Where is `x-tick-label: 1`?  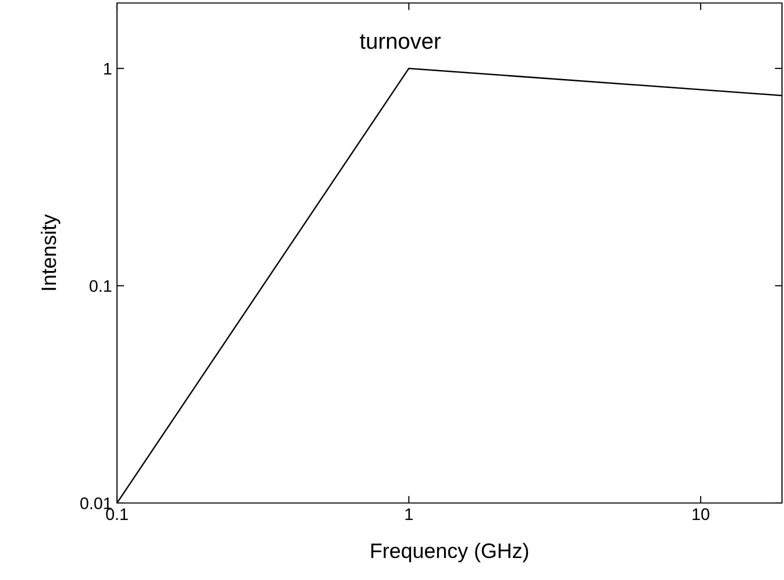
x-tick-label: 1 is located at coordinates (409, 514).